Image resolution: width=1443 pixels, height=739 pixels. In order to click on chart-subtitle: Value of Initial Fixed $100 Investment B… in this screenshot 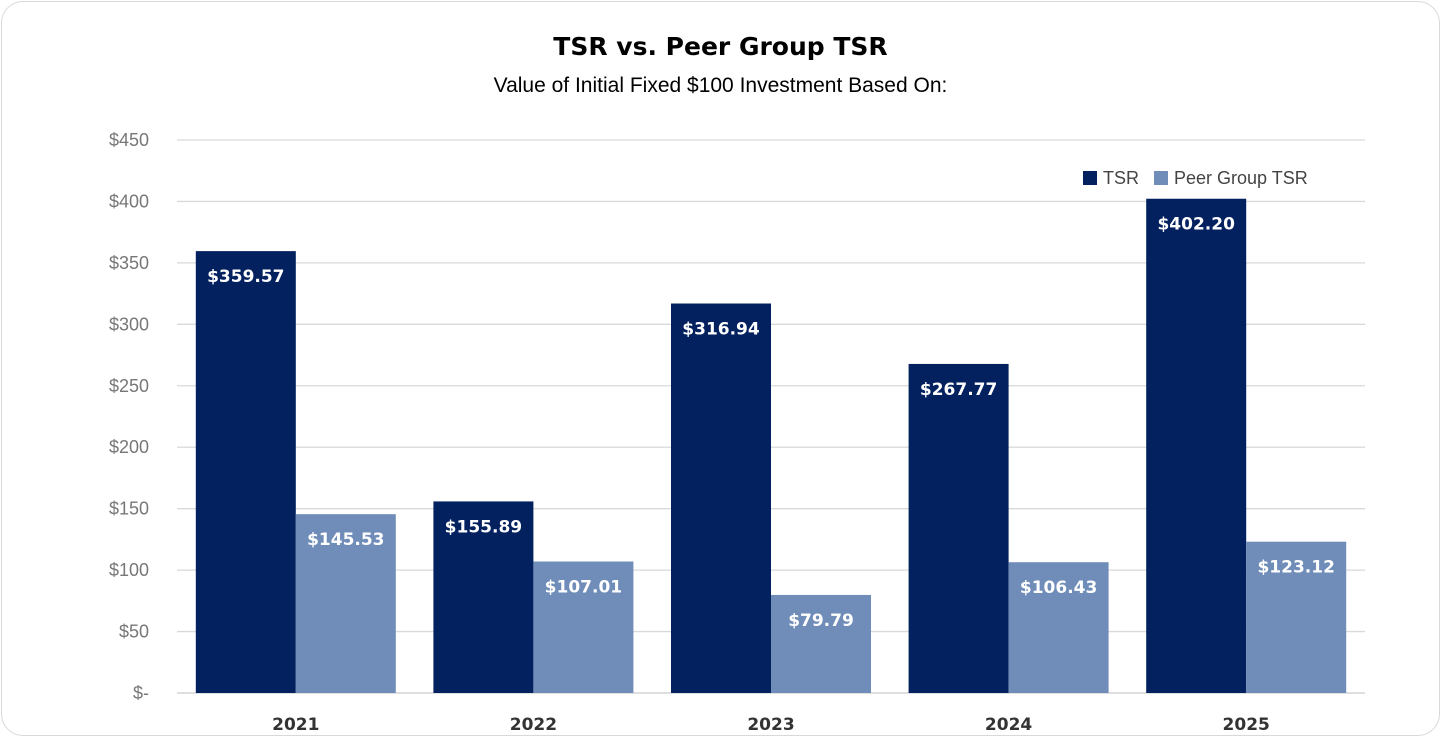, I will do `click(720, 85)`.